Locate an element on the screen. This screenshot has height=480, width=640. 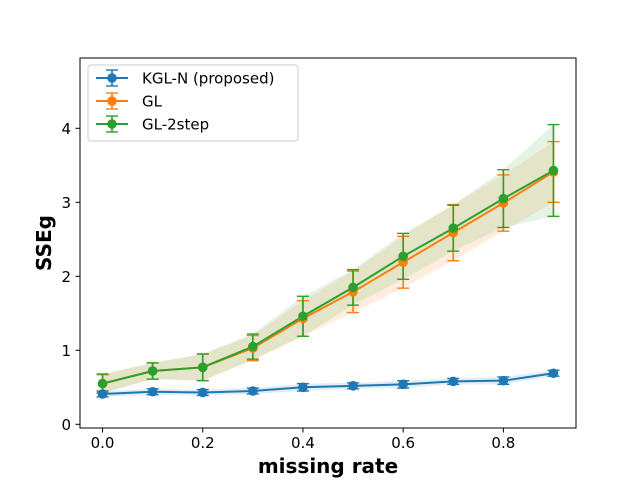
legend-gl-2step-label: GL-2step is located at coordinates (175, 125).